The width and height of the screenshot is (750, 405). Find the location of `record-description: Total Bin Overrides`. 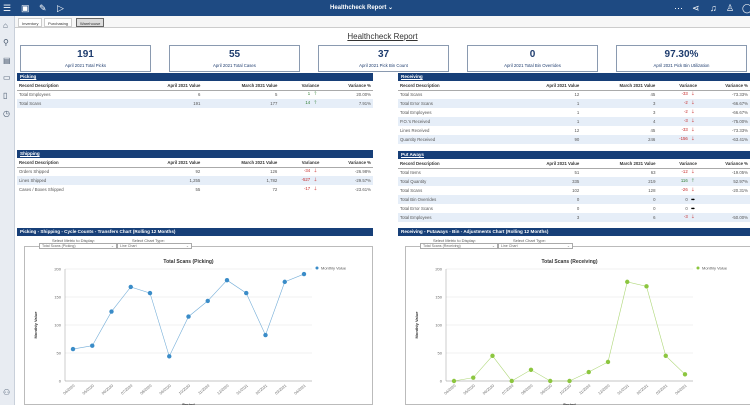

record-description: Total Bin Overrides is located at coordinates (454, 199).